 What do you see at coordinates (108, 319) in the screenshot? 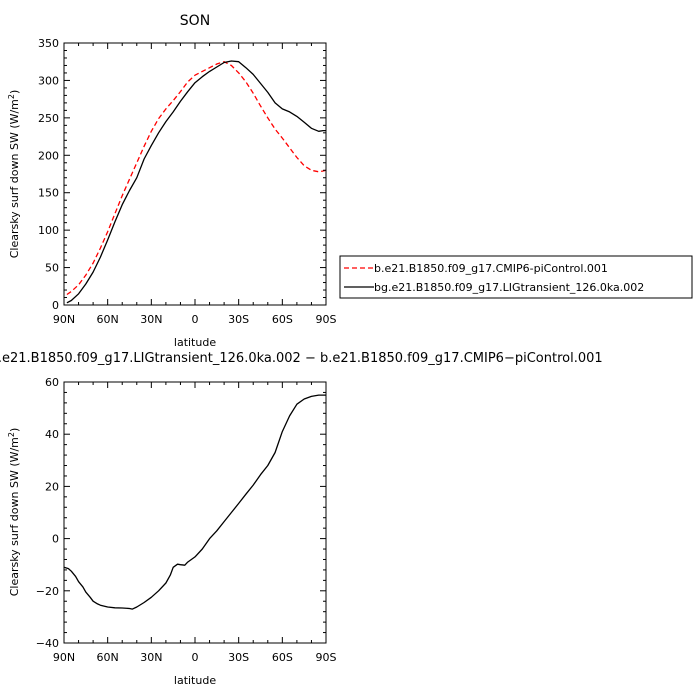
I see `top-xtick-label: 60N` at bounding box center [108, 319].